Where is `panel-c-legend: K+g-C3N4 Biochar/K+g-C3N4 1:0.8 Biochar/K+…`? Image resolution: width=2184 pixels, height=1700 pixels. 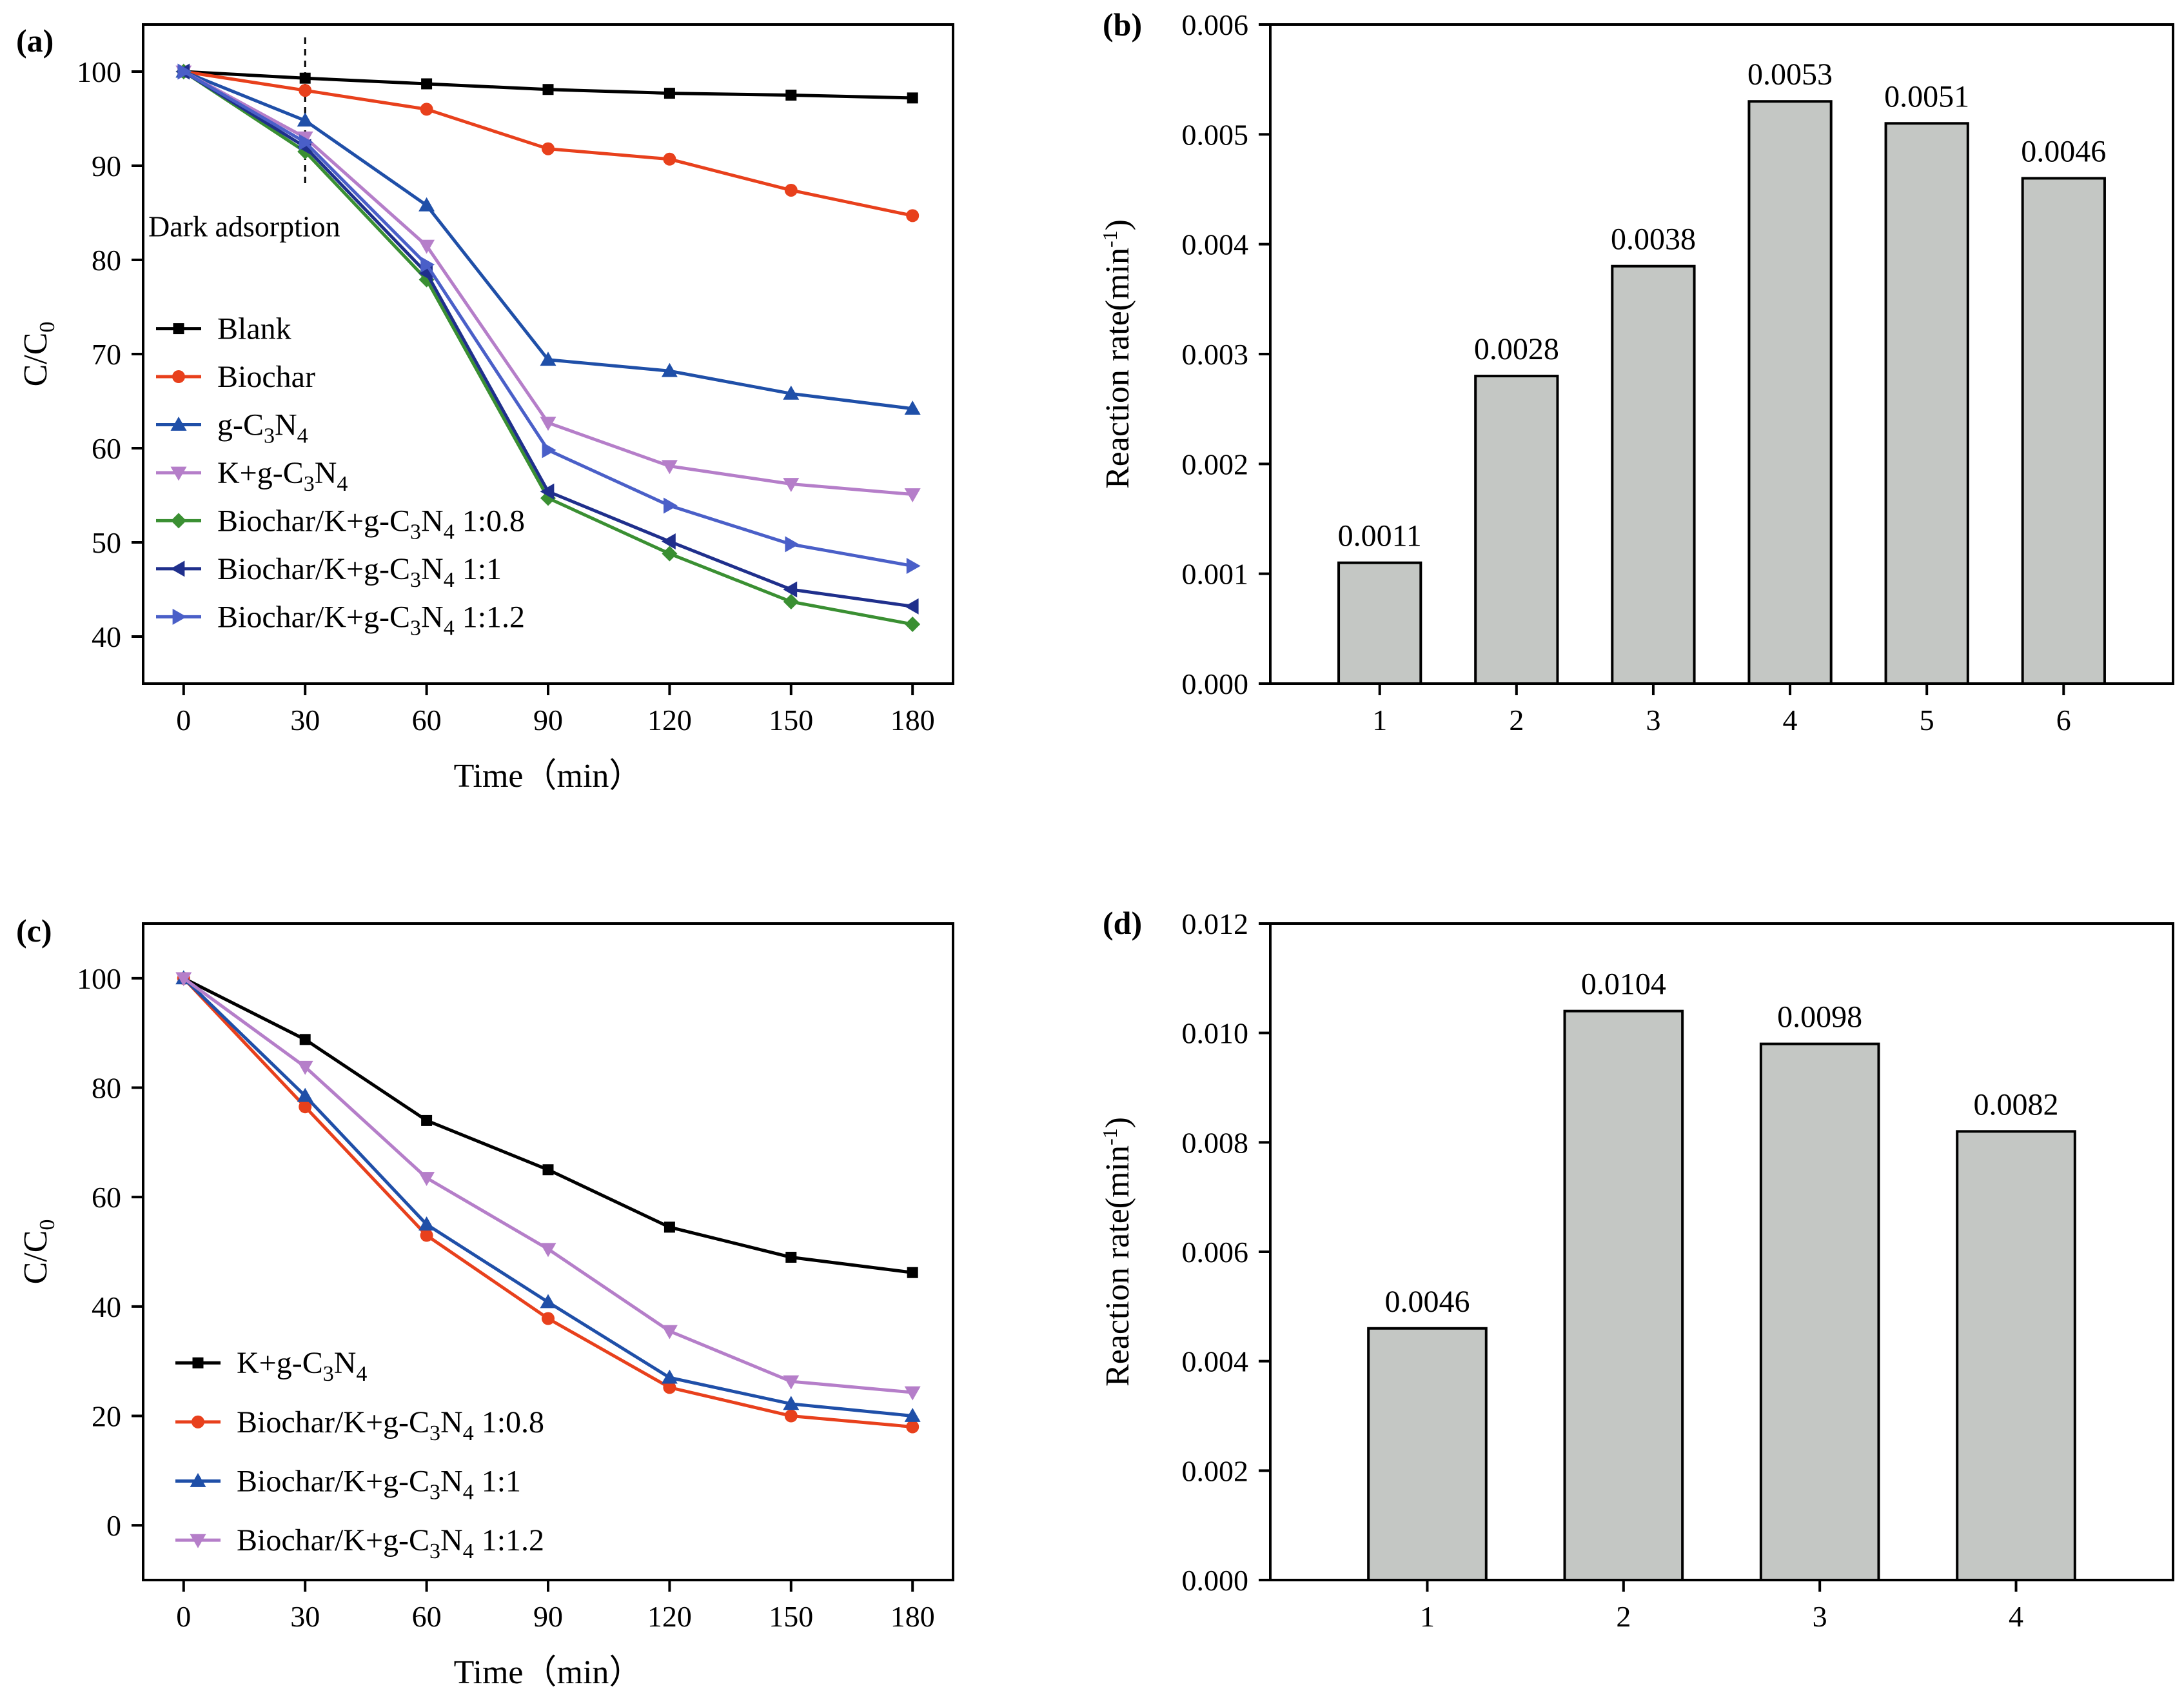 panel-c-legend: K+g-C3N4 Biochar/K+g-C3N4 1:0.8 Biochar/K+… is located at coordinates (359, 1454).